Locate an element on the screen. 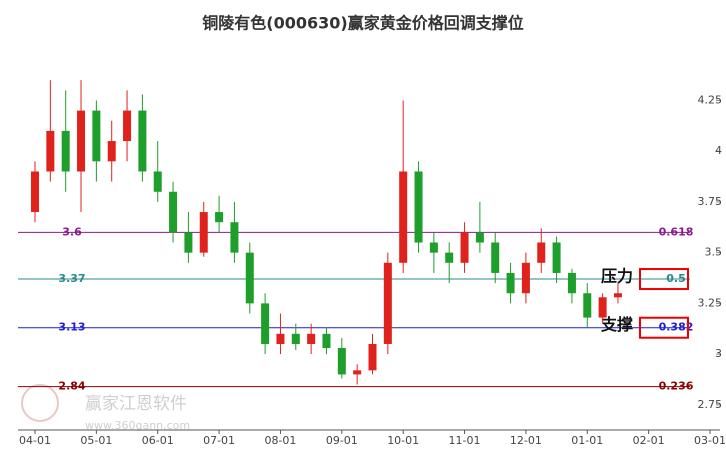 The image size is (726, 450). x-tick-label: 06-01 is located at coordinates (158, 440).